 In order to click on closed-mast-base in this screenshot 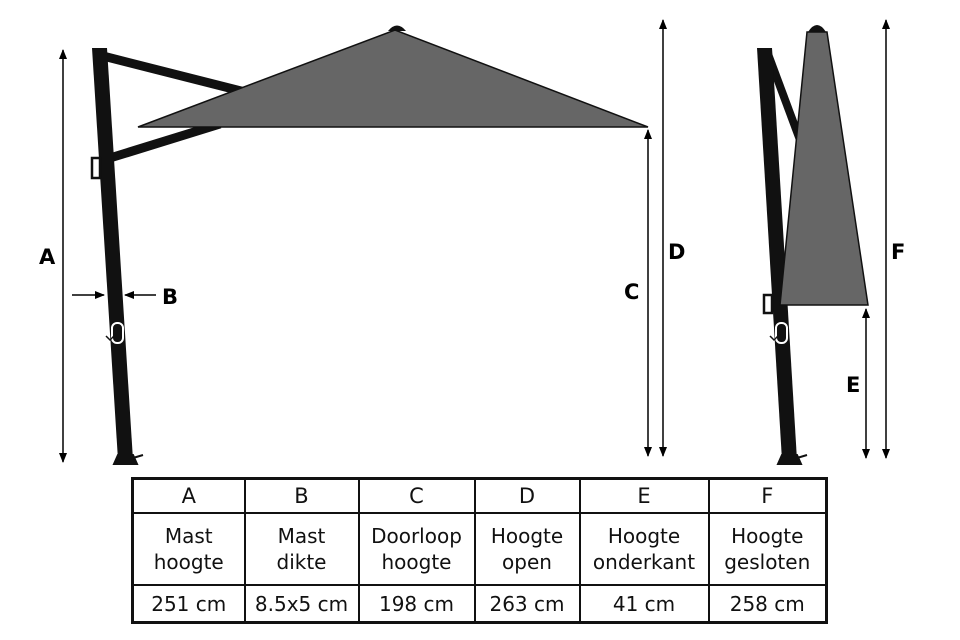, I will do `click(792, 459)`.